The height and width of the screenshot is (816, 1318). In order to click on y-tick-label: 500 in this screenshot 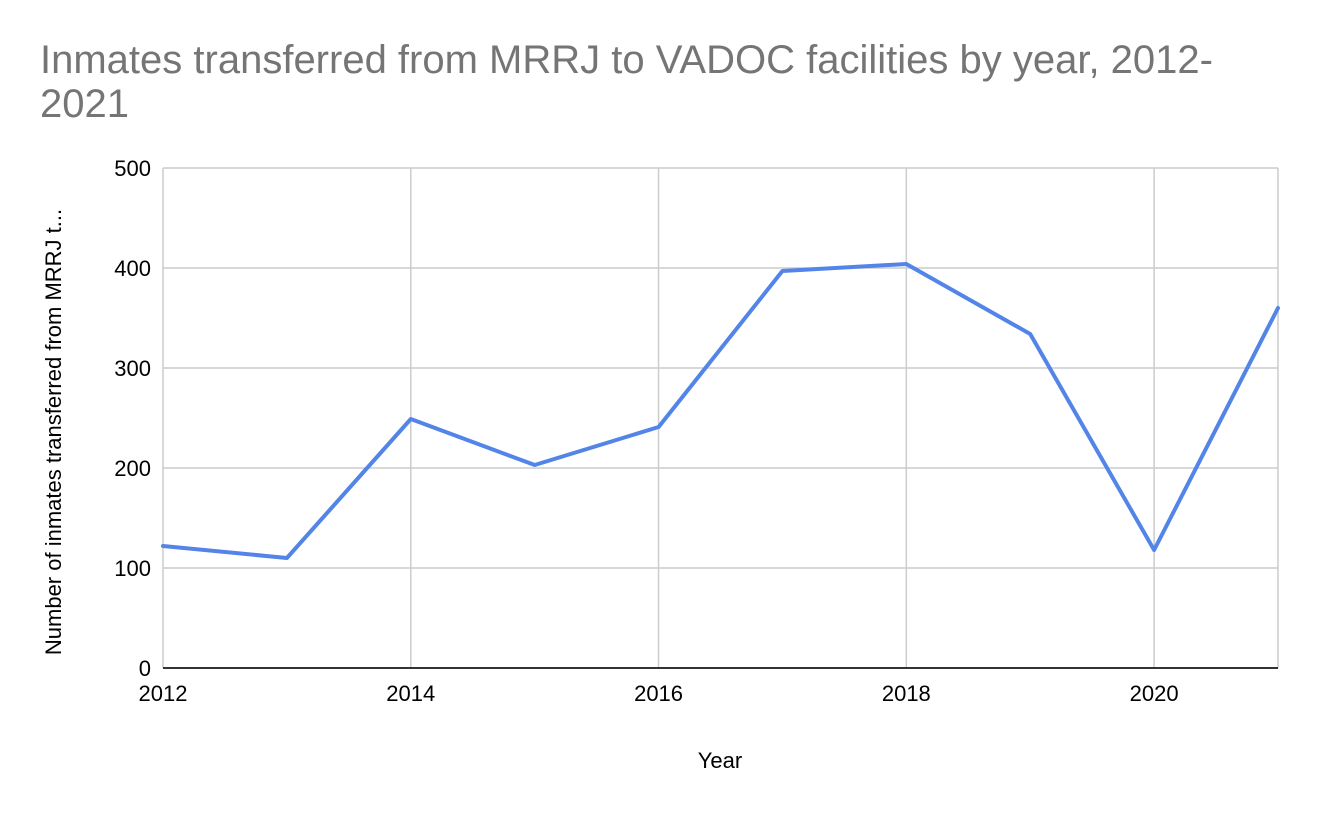, I will do `click(132, 168)`.